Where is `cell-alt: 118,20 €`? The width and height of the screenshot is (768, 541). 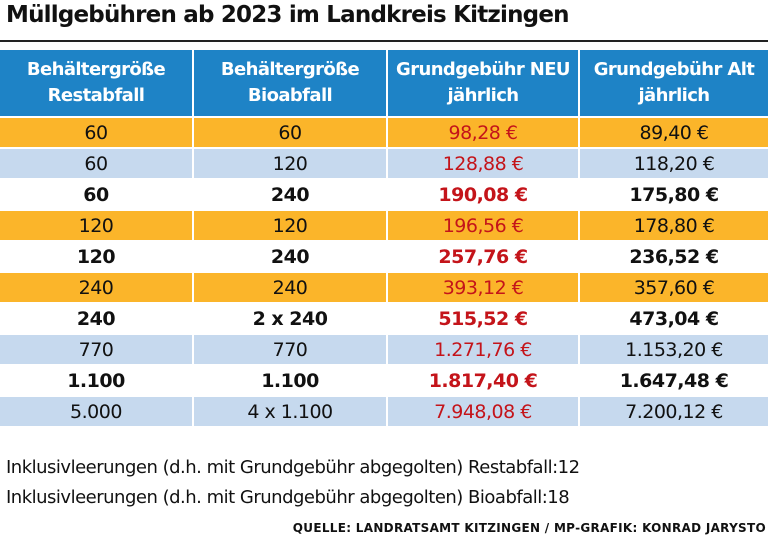
cell-alt: 118,20 € is located at coordinates (673, 163).